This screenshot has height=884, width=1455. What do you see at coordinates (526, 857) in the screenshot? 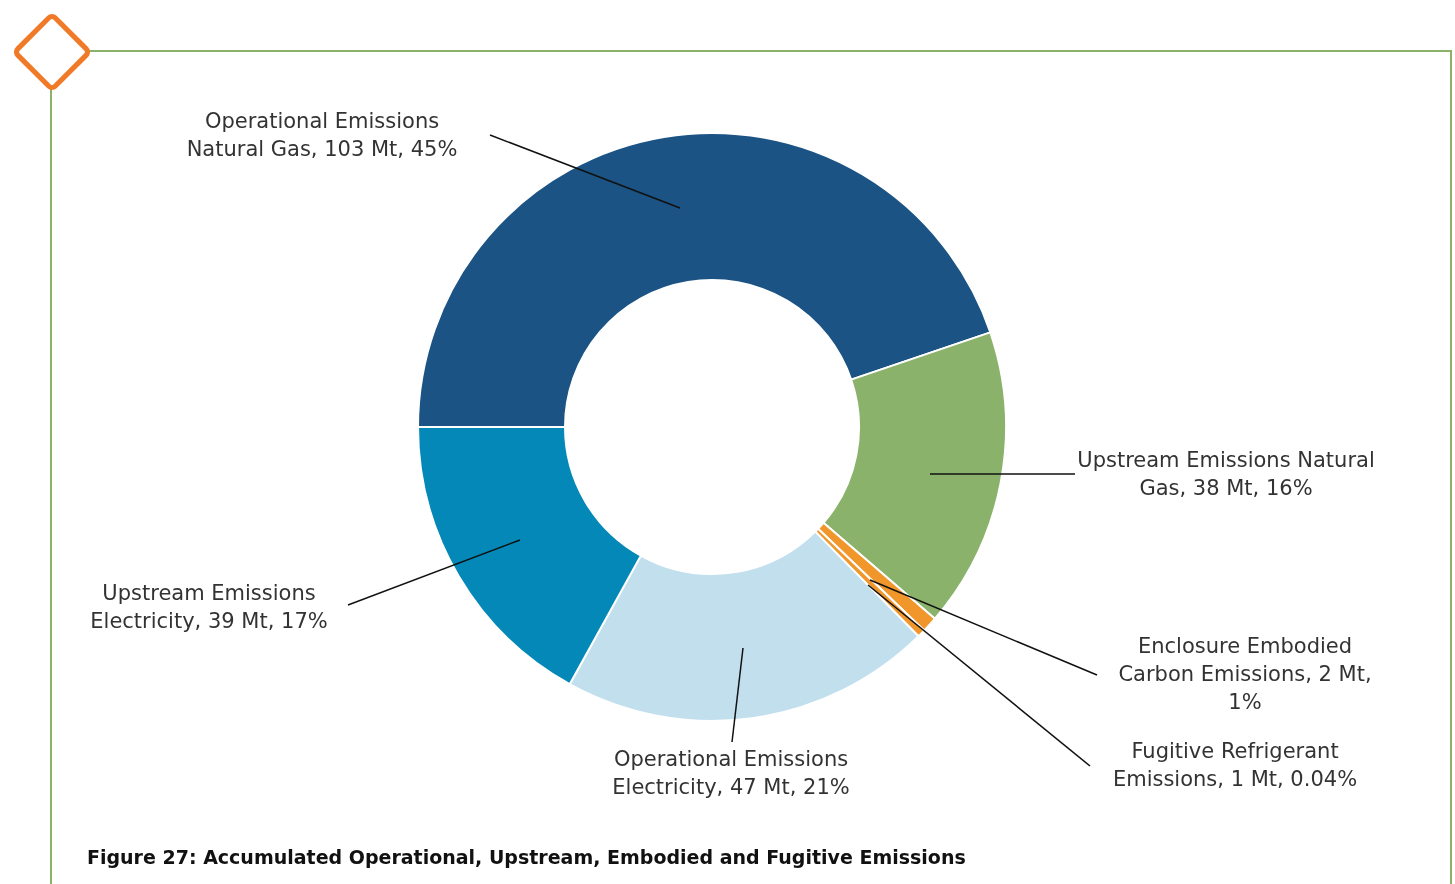
I see `text: Figure 27: Accumulated Operational, Upstream, Embodied and Fugitive Emissions` at bounding box center [526, 857].